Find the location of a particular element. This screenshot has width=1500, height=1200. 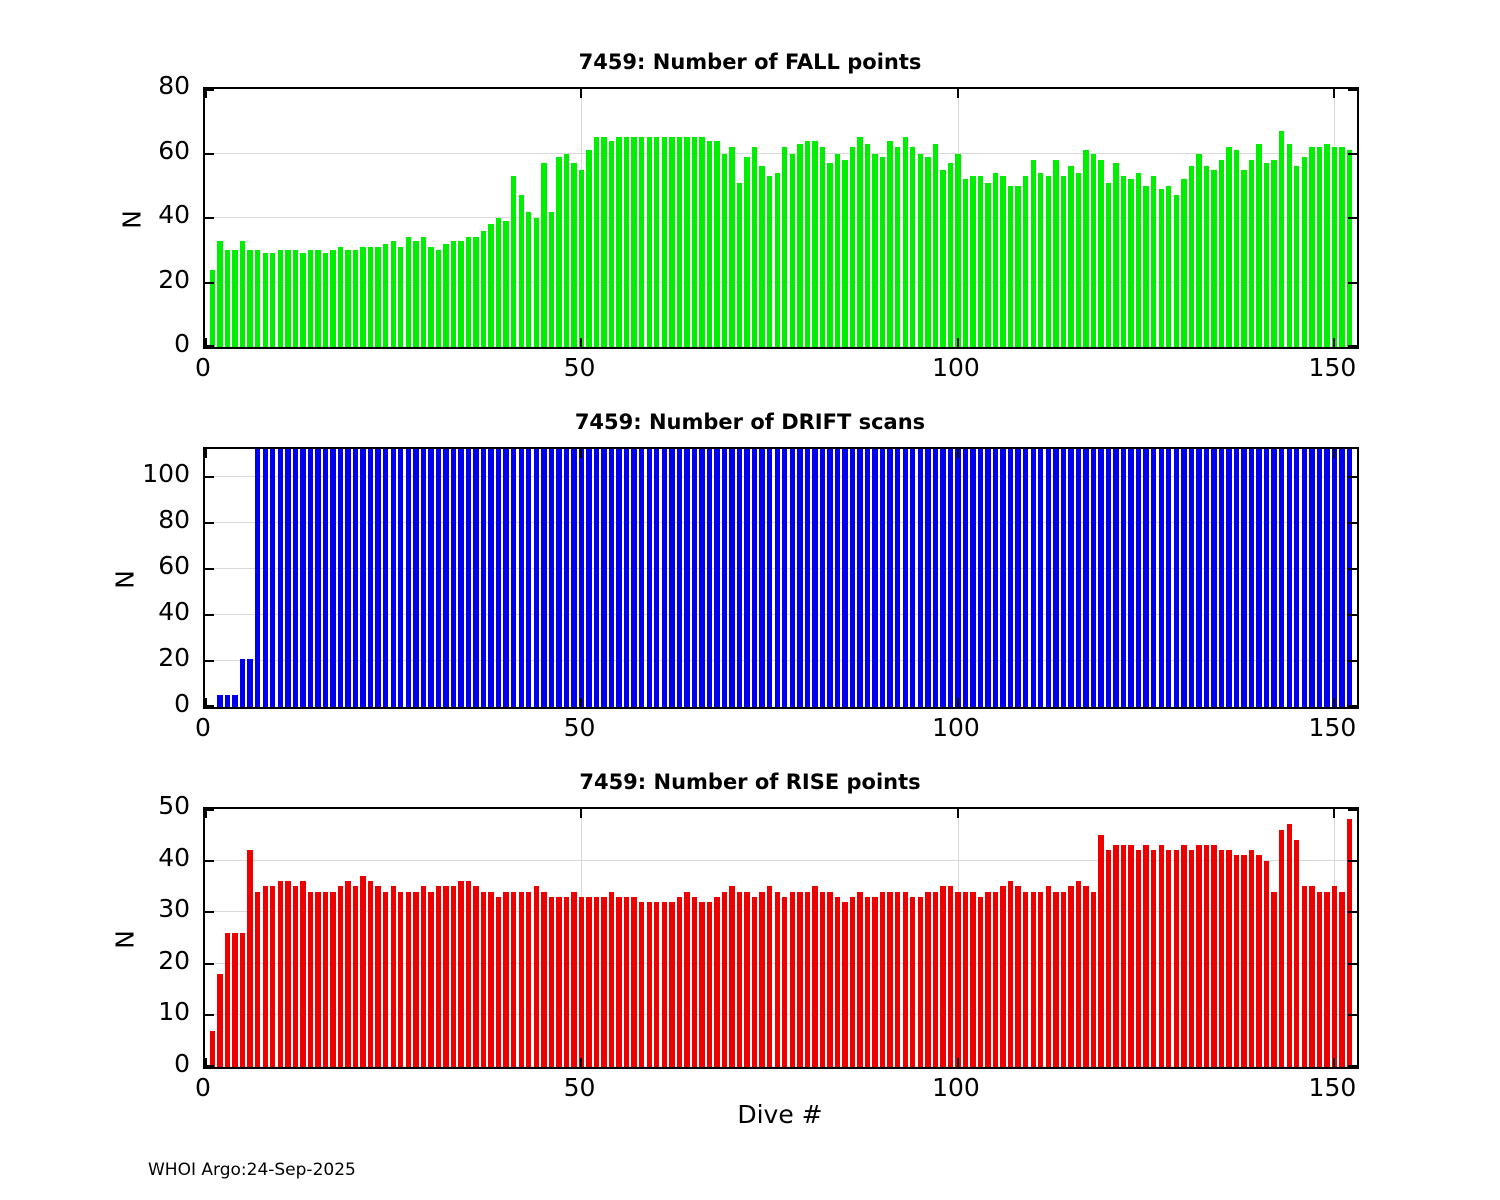

y-tick-label: 10 is located at coordinates (174, 1012).